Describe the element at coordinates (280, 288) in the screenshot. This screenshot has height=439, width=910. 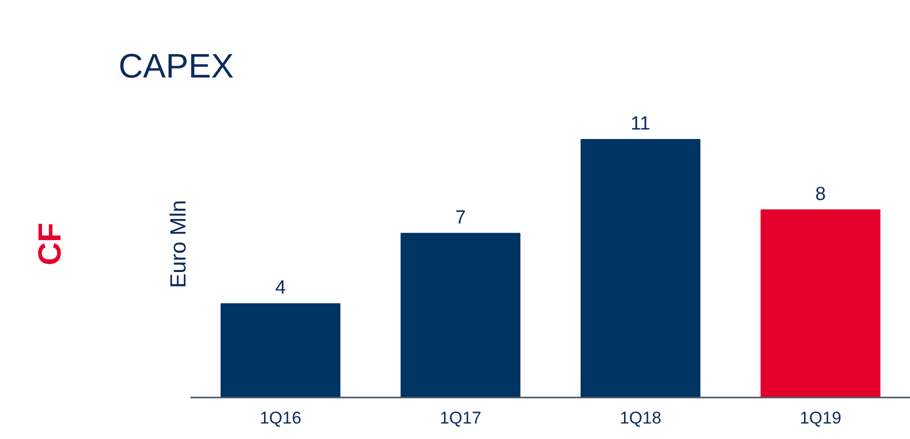
I see `data-label: 4` at that location.